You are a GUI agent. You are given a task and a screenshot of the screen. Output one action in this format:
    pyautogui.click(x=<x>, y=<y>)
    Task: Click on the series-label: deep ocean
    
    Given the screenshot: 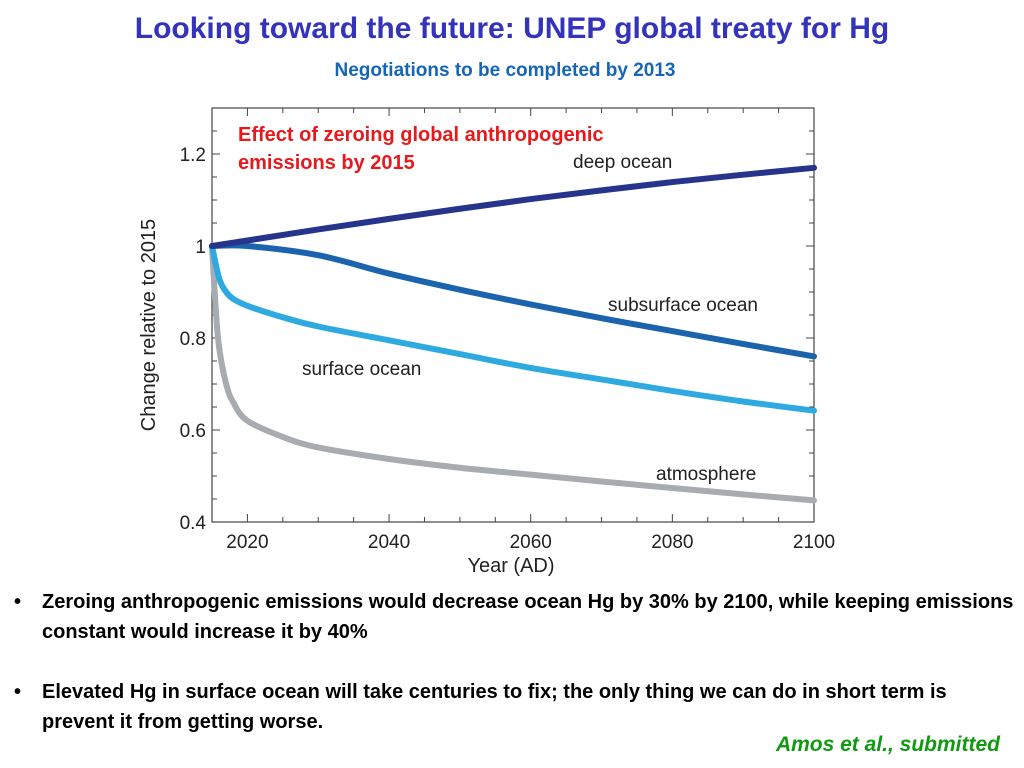 What is the action you would take?
    pyautogui.click(x=622, y=162)
    